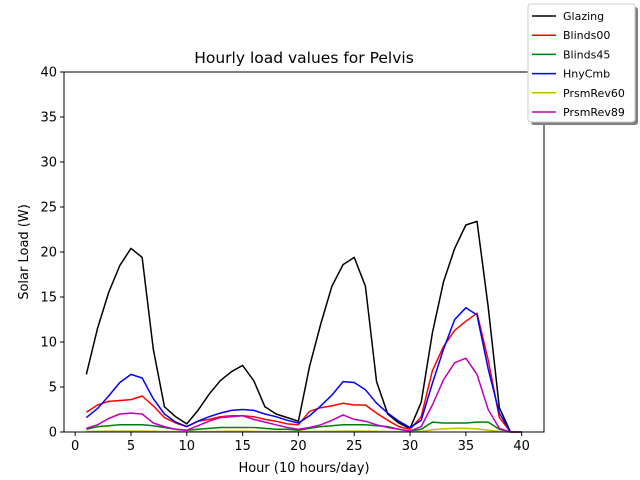 The height and width of the screenshot is (480, 640). I want to click on x-tick-label: 0, so click(75, 446).